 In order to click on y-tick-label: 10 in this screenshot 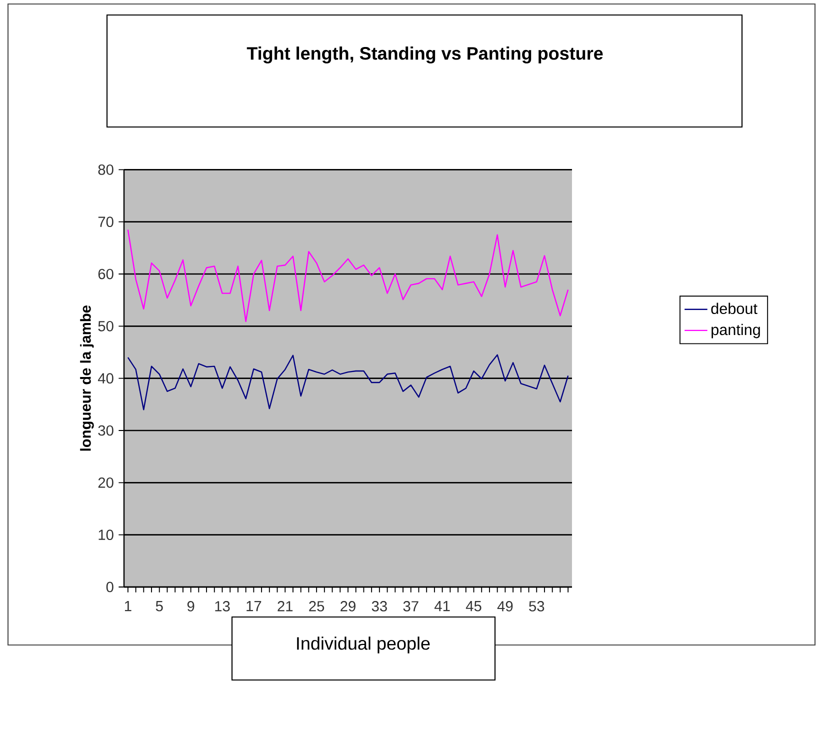, I will do `click(106, 535)`.